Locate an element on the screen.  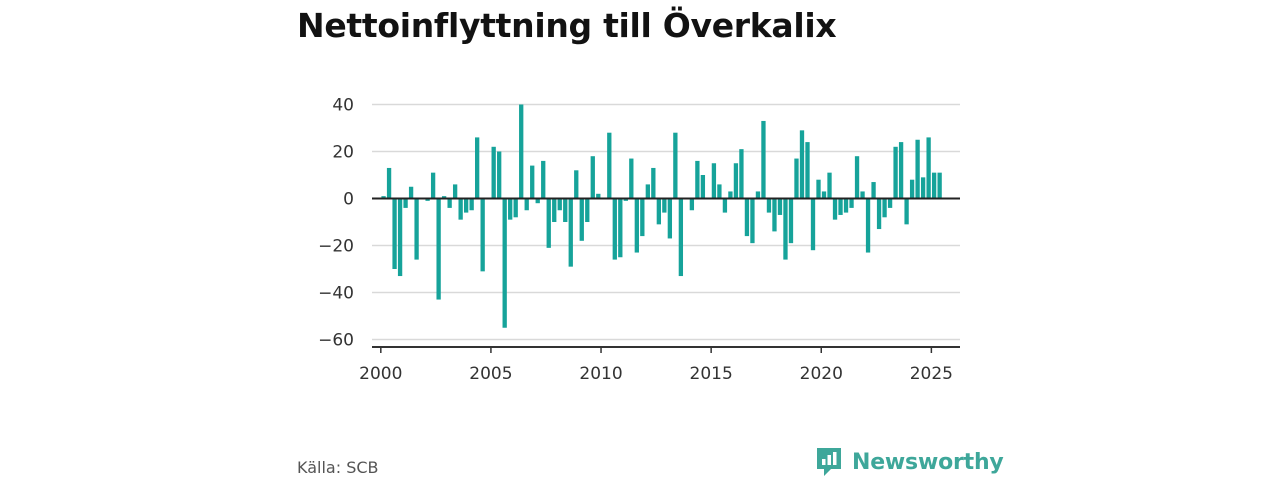
y-tick-label: 0 is located at coordinates (348, 200).